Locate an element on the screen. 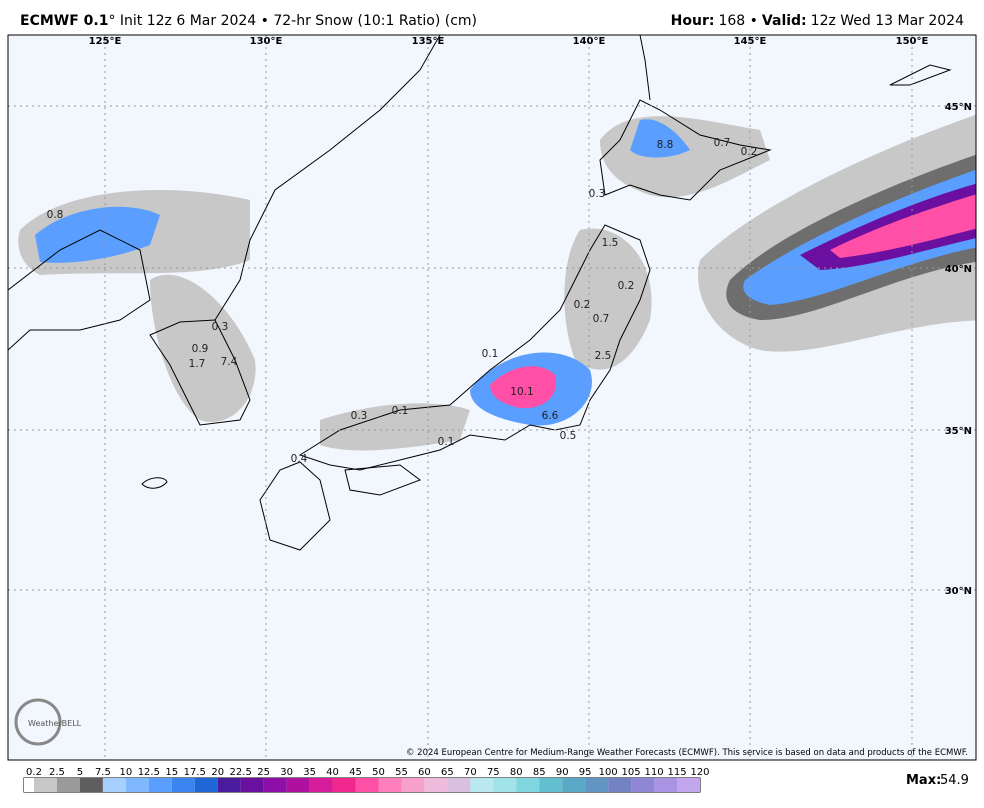 This screenshot has width=984, height=808. colorbar-label: 45 is located at coordinates (355, 772).